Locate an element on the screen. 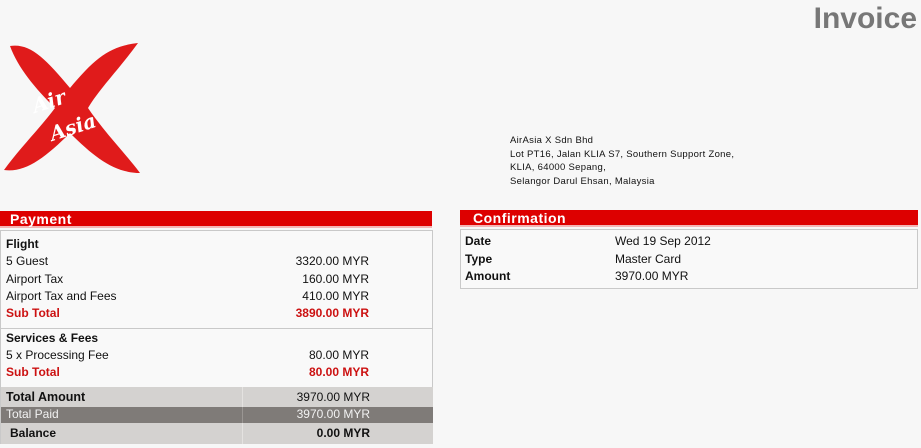 The width and height of the screenshot is (921, 448). services-heading: Services & Fees is located at coordinates (52, 338).